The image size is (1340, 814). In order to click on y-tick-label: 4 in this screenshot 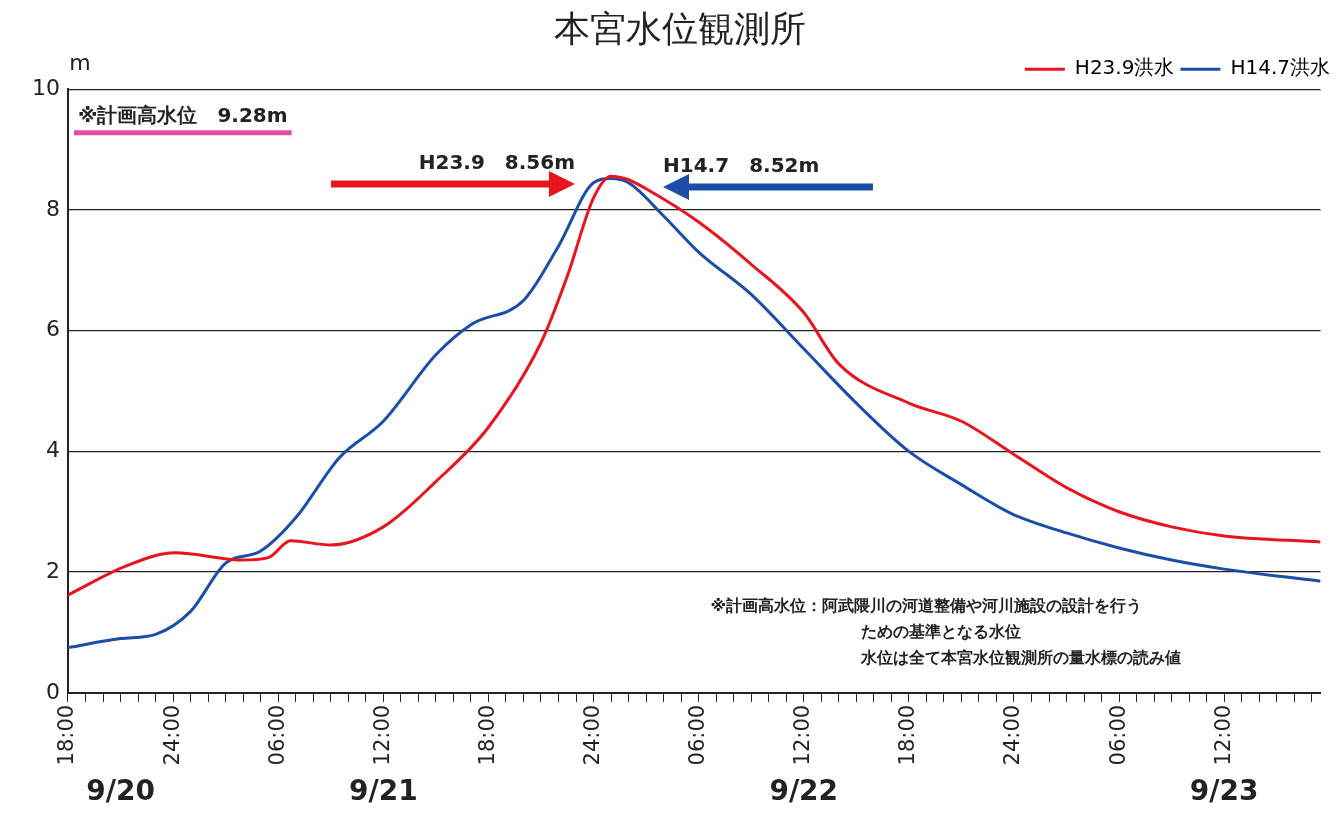, I will do `click(52, 450)`.